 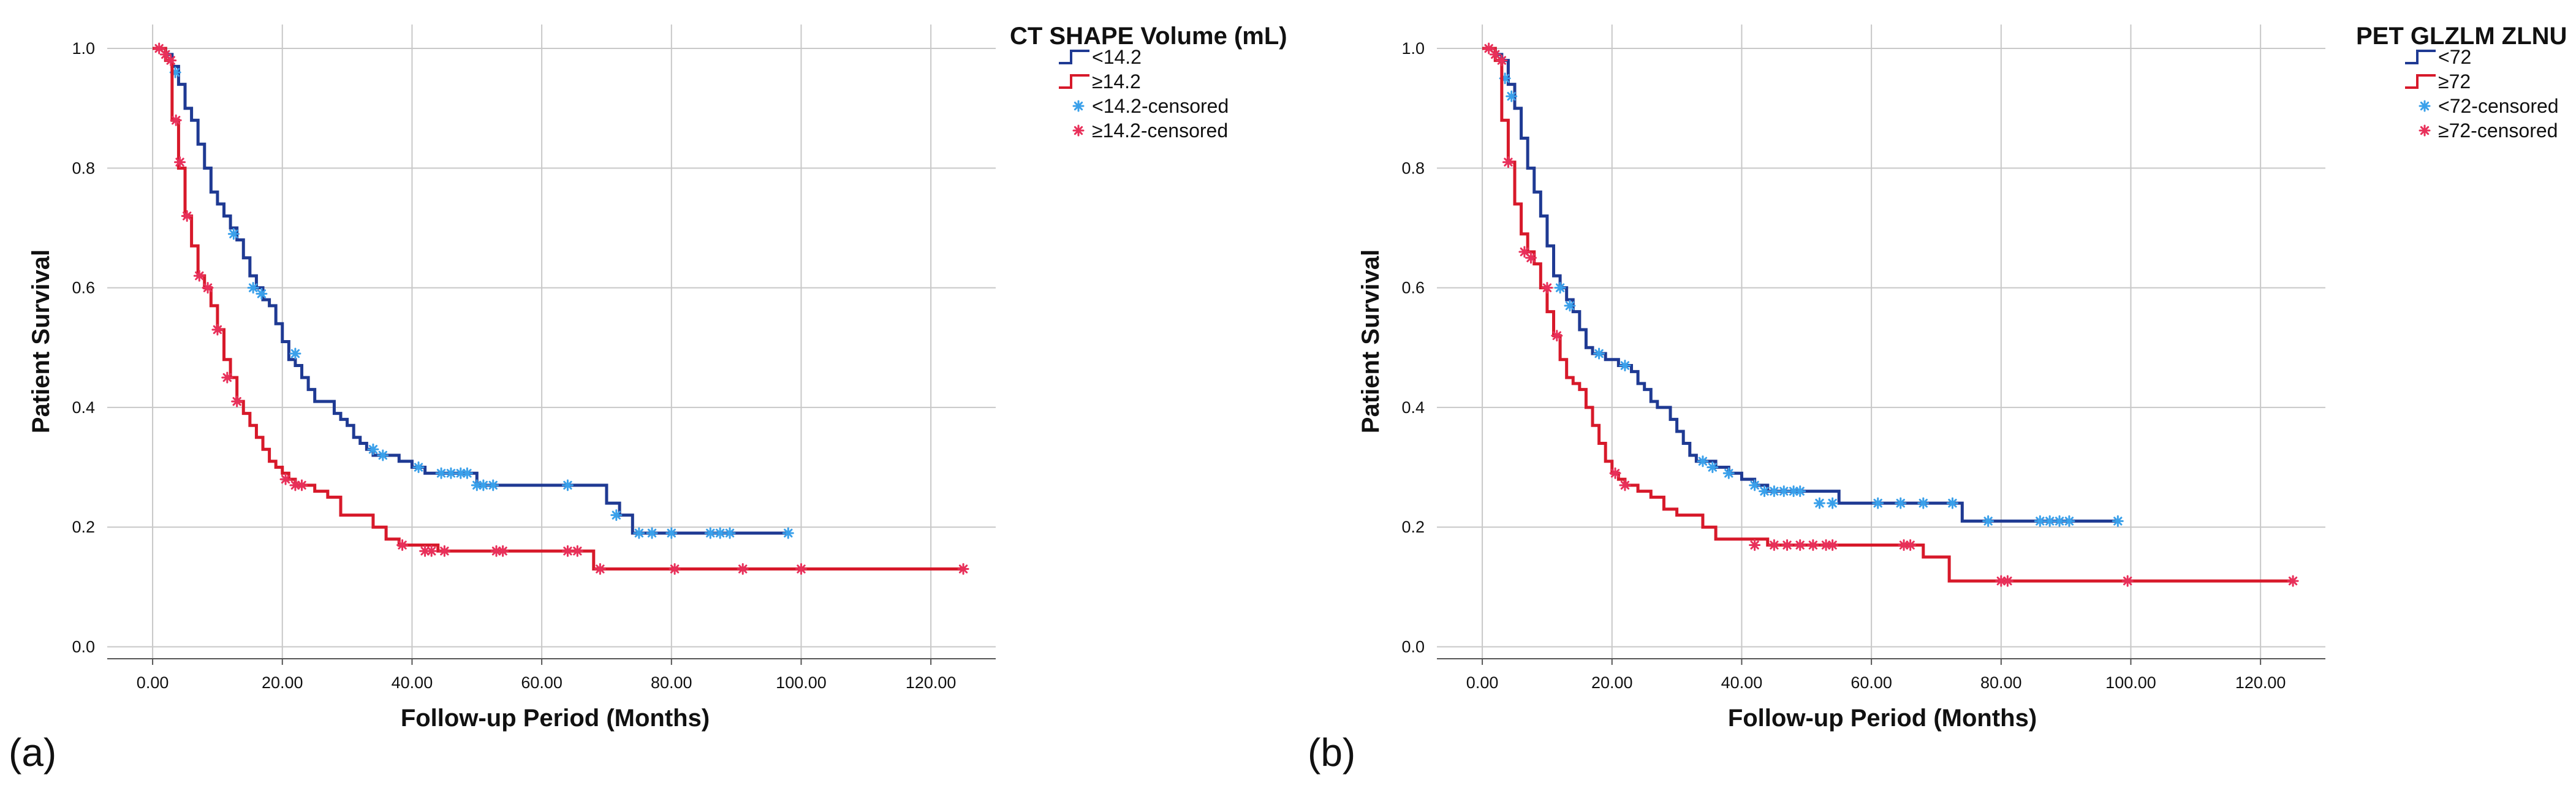 I want to click on panel-b-series-low-legend-swatch, so click(x=2420, y=57).